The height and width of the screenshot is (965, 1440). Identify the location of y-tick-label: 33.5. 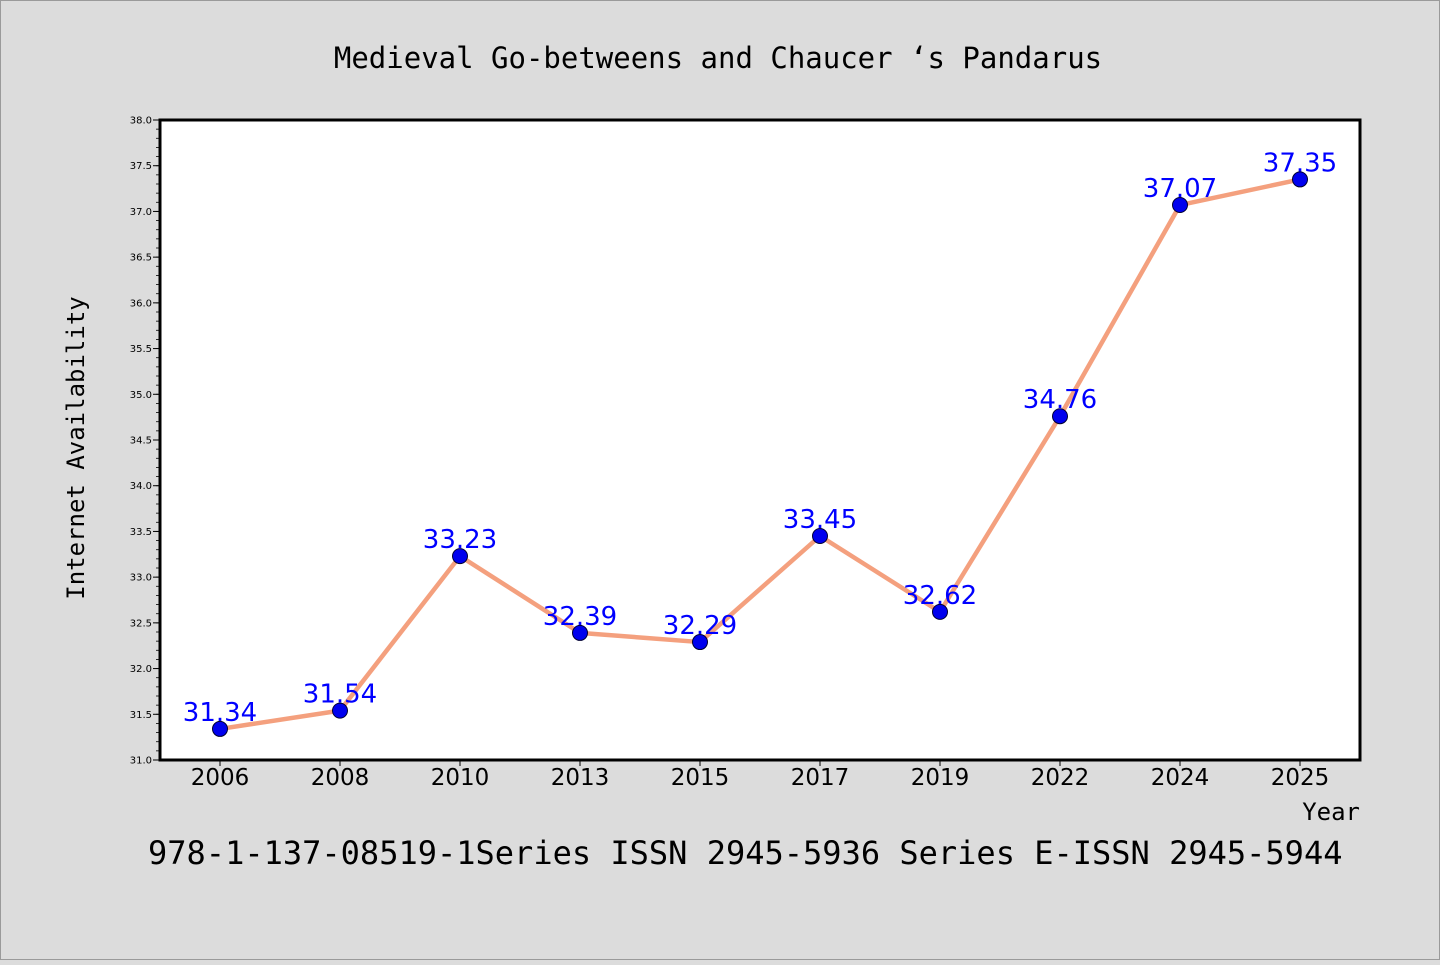
(141, 532).